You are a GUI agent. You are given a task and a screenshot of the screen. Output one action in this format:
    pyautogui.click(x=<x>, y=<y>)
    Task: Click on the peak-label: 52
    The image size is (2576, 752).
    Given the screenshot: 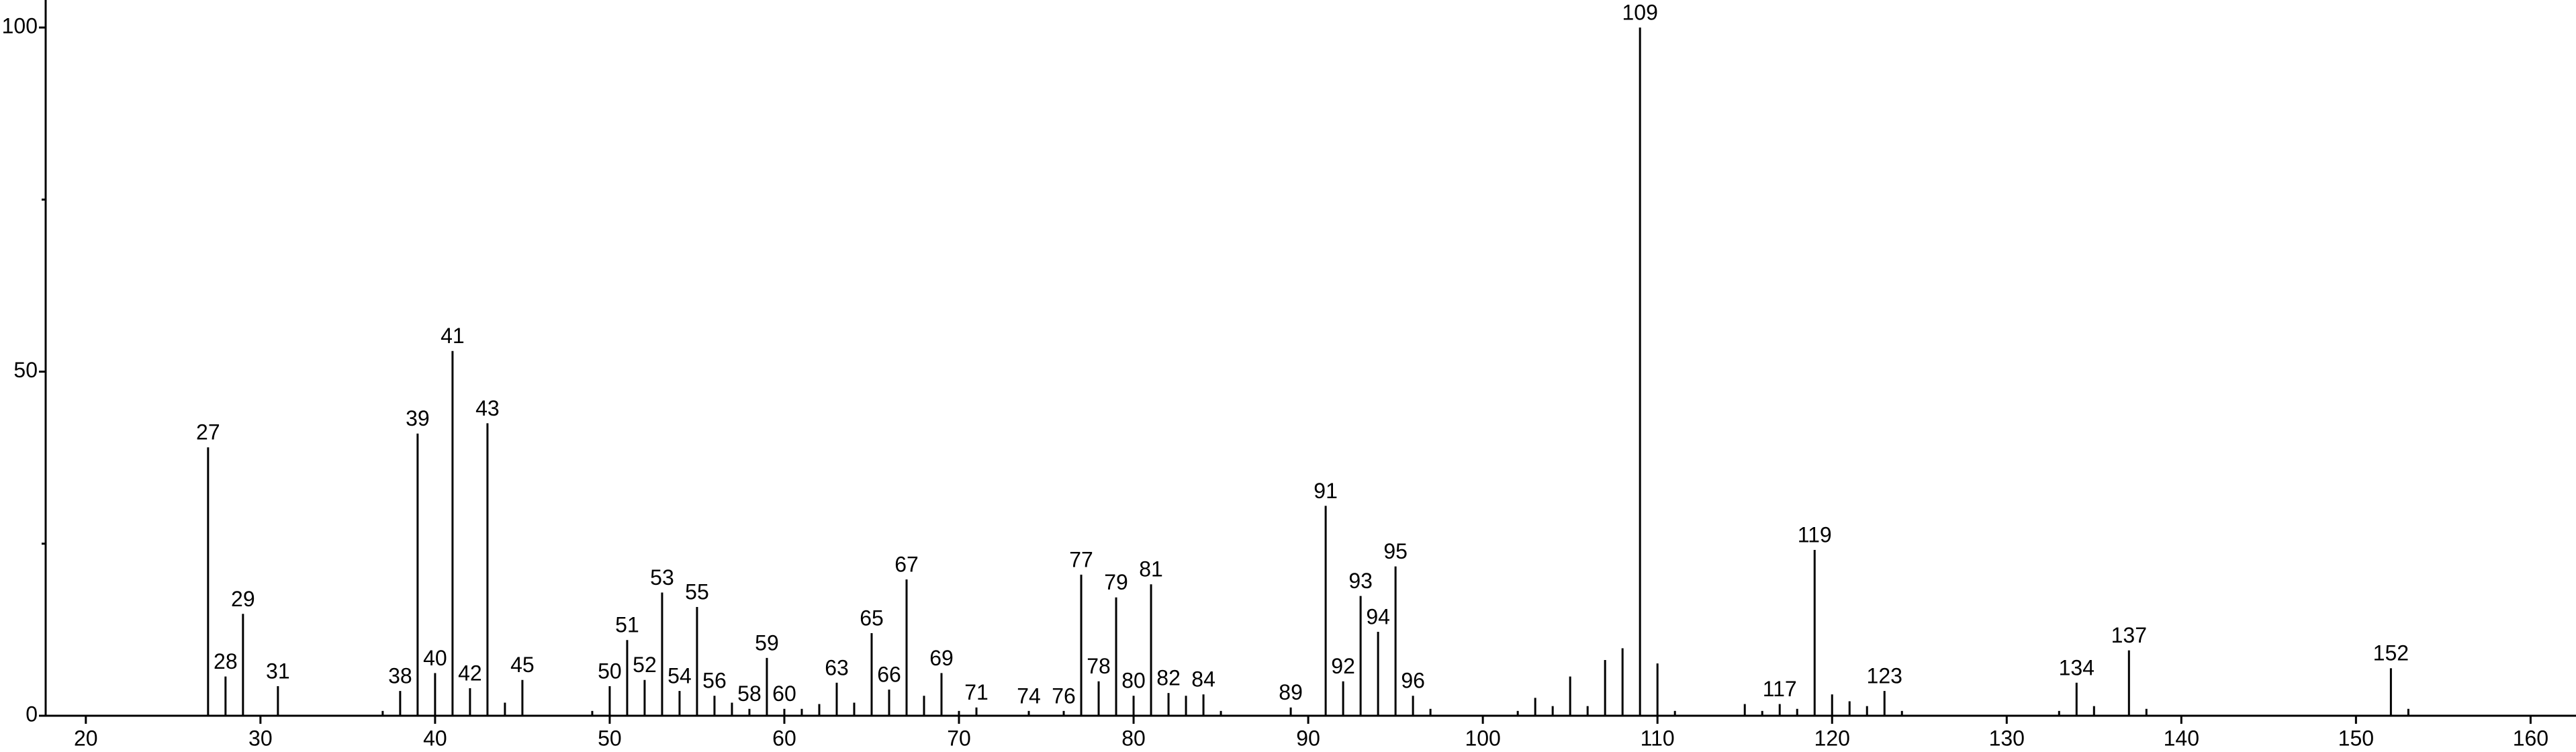 What is the action you would take?
    pyautogui.click(x=645, y=665)
    